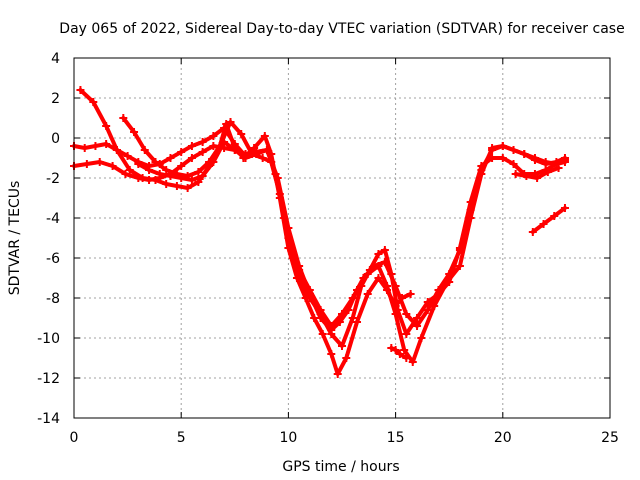  What do you see at coordinates (55, 139) in the screenshot?
I see `y-tick-label: 0` at bounding box center [55, 139].